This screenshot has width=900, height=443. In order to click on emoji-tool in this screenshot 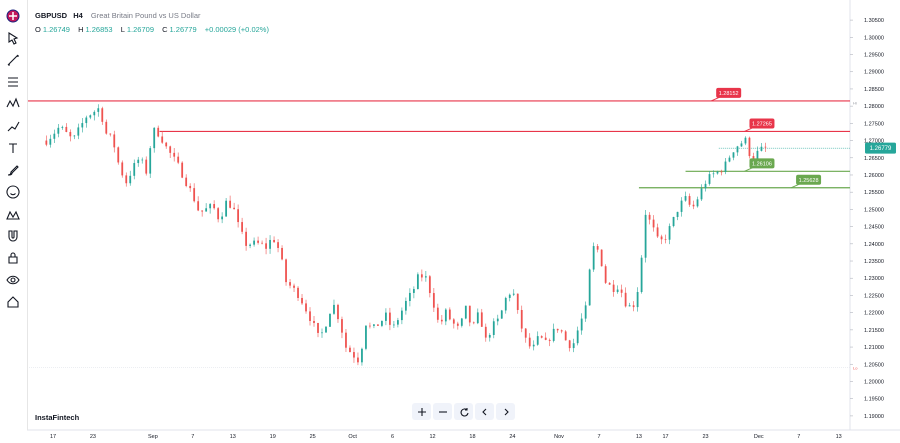, I will do `click(13, 192)`.